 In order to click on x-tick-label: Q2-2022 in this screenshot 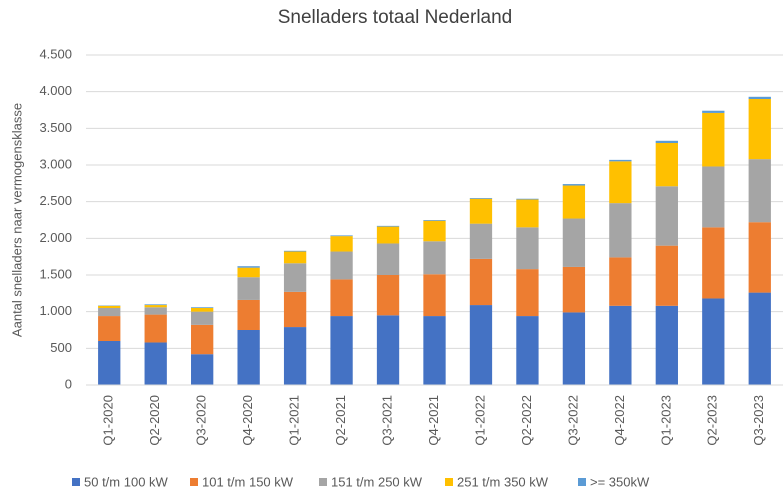, I will do `click(526, 420)`.